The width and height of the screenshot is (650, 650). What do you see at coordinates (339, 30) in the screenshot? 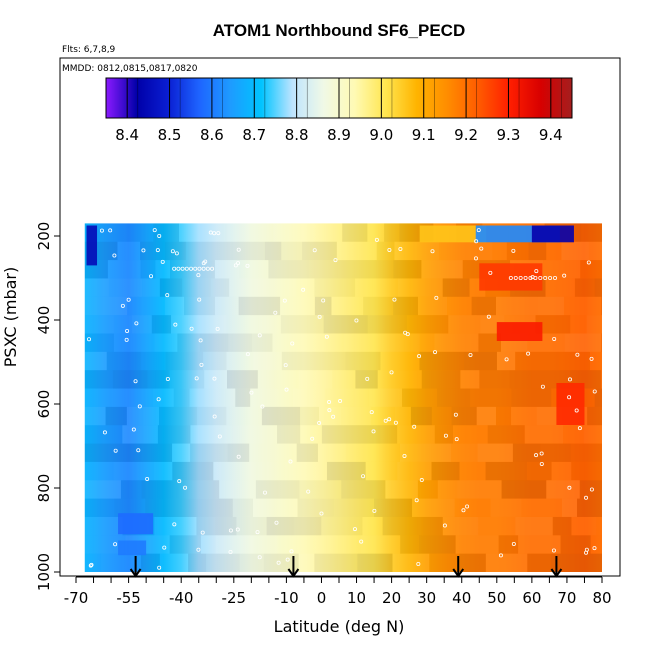
I see `chart-title: ATOM1 Northbound SF6_PECD` at bounding box center [339, 30].